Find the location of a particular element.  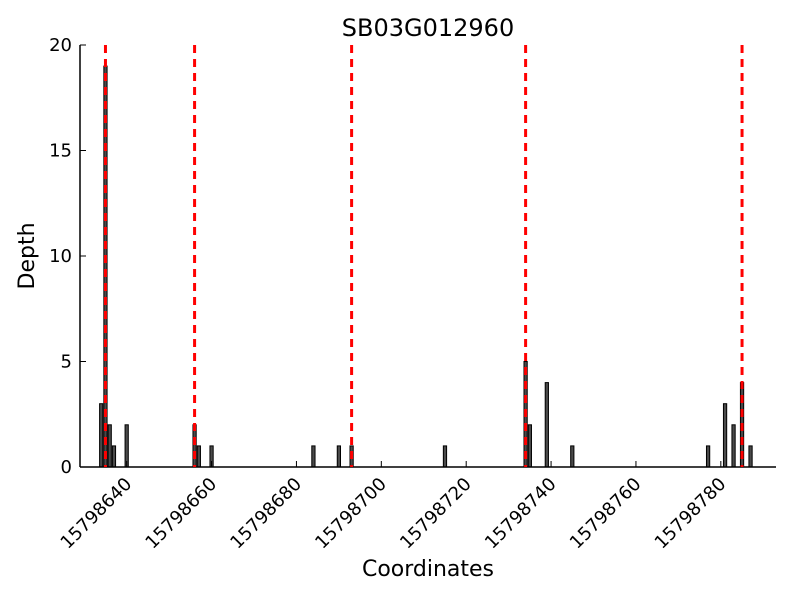

x-tick-label: 15798700 is located at coordinates (351, 514).